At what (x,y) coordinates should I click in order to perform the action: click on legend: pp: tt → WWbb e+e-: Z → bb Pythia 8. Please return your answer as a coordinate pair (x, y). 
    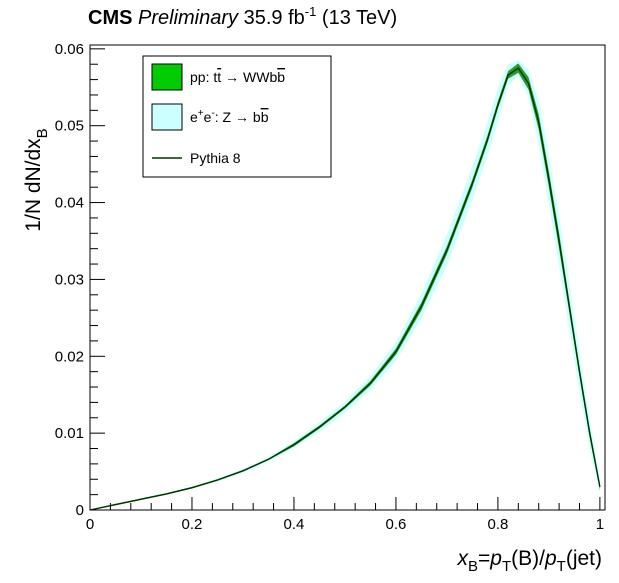
    Looking at the image, I should click on (237, 116).